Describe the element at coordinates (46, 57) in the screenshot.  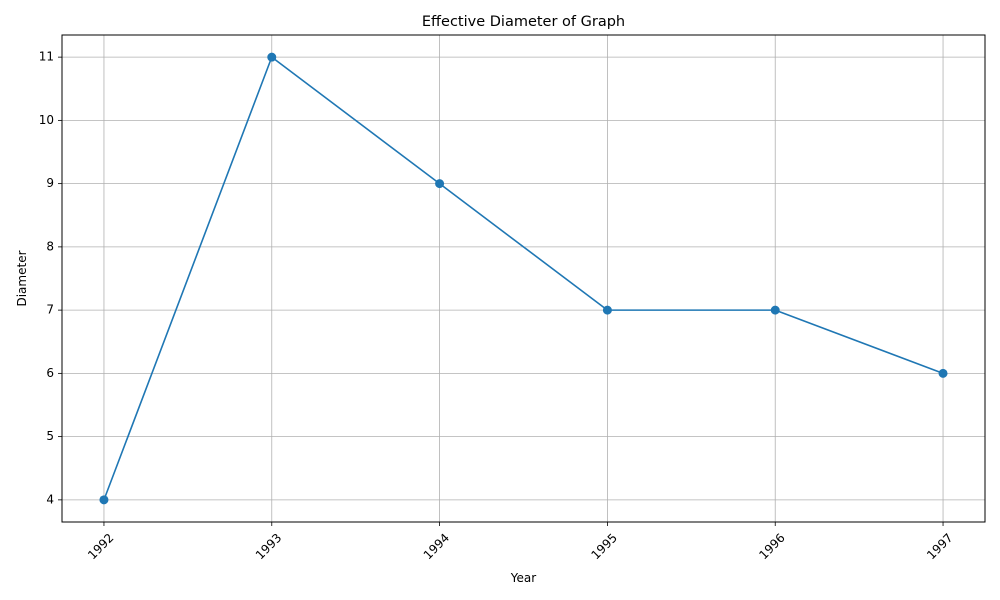
I see `y-tick-label: 11` at that location.